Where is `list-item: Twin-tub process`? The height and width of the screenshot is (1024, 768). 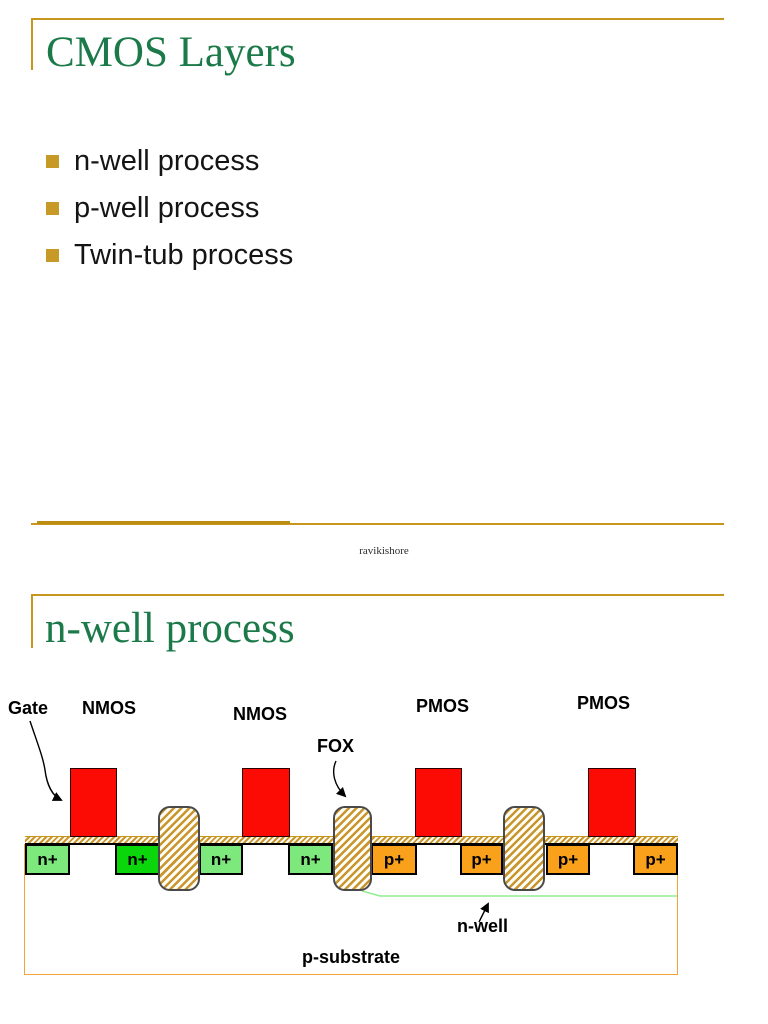
list-item: Twin-tub process is located at coordinates (169, 255).